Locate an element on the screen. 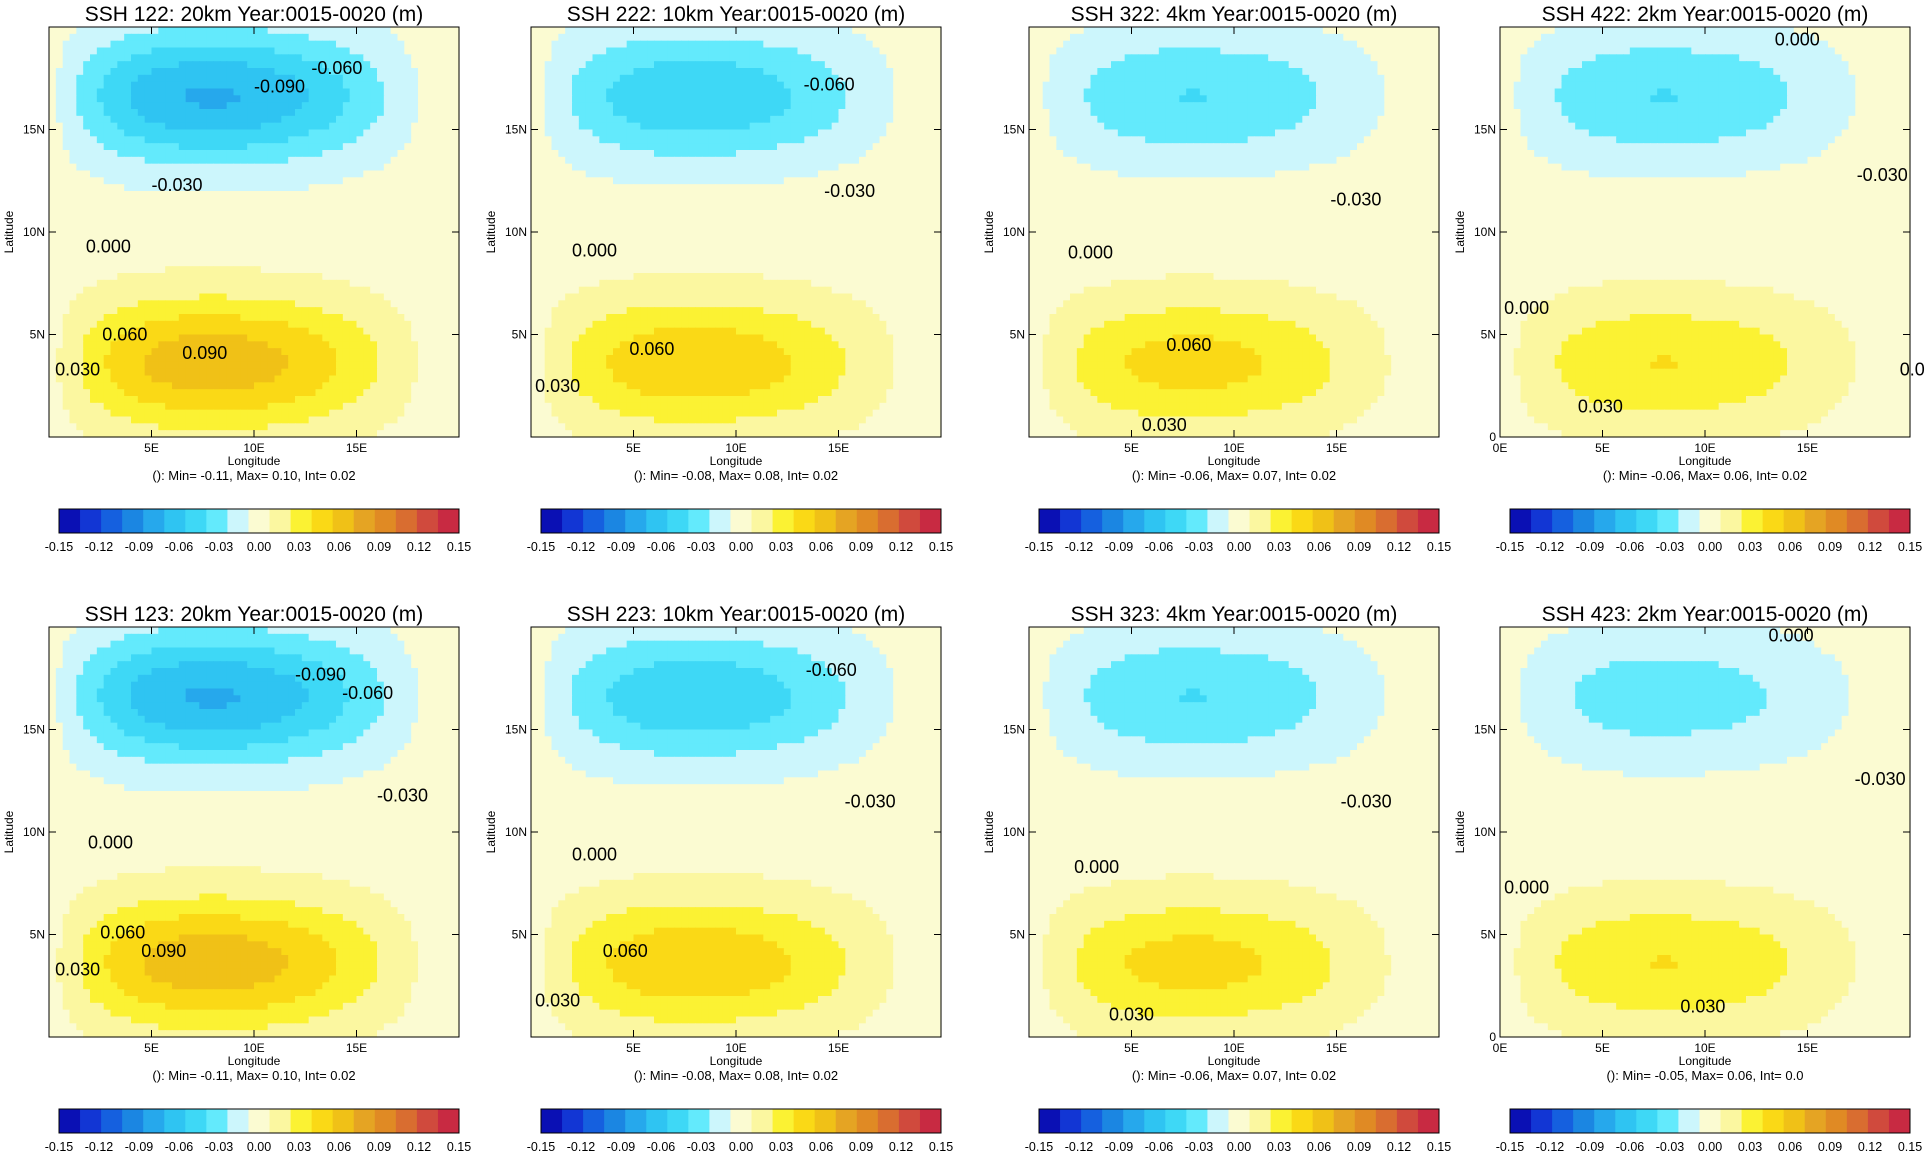  stats-line: (): Min= -0.06, Max= 0.06, Int= 0.02 is located at coordinates (1705, 475).